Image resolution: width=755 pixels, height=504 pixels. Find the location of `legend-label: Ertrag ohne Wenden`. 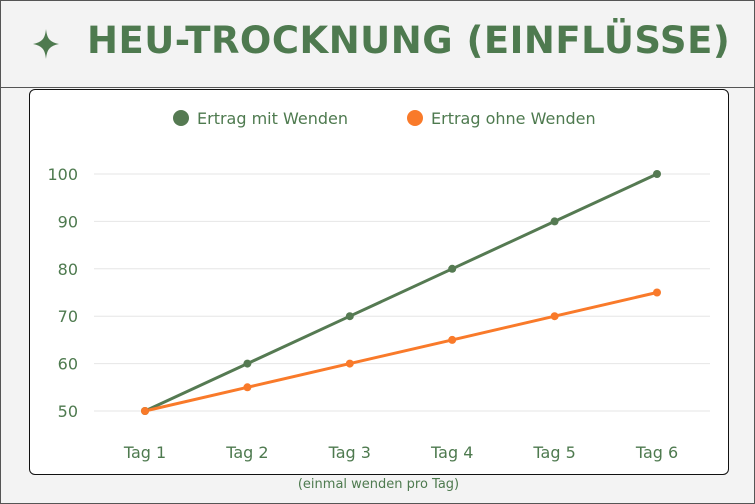

legend-label: Ertrag ohne Wenden is located at coordinates (513, 118).